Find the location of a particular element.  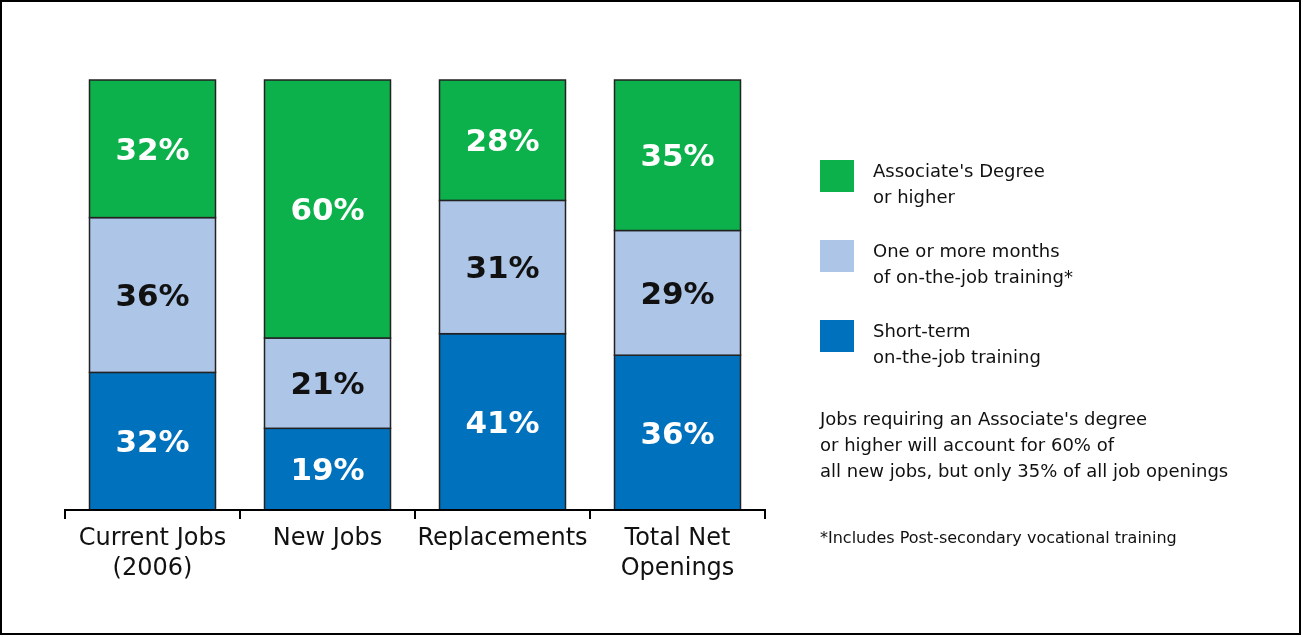

legend-label: Short-term on-the-job training is located at coordinates (957, 343).